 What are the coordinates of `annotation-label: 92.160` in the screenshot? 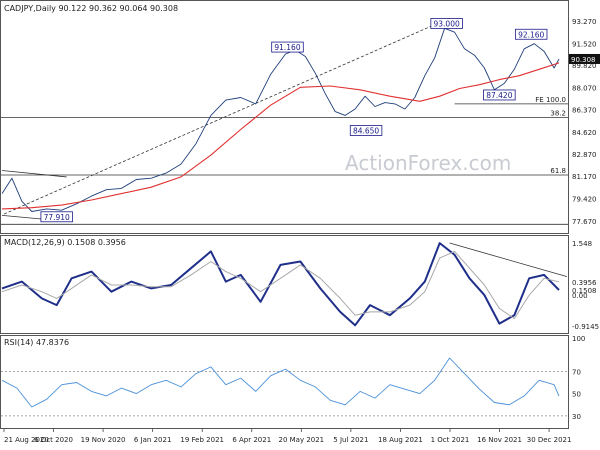 It's located at (531, 34).